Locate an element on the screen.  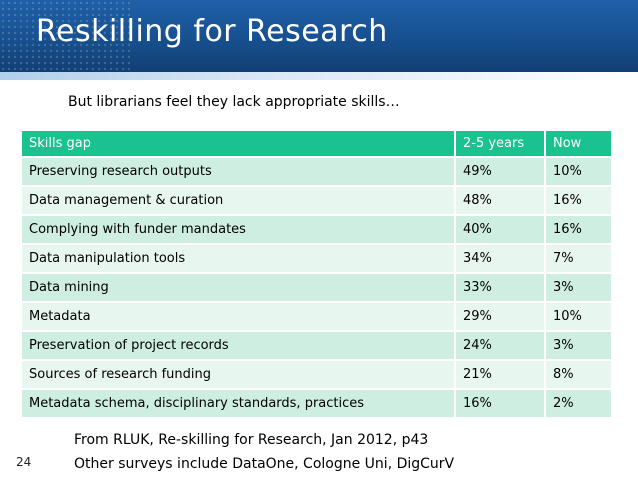
table-row: Preservation of project records 24% 3% is located at coordinates (316, 346).